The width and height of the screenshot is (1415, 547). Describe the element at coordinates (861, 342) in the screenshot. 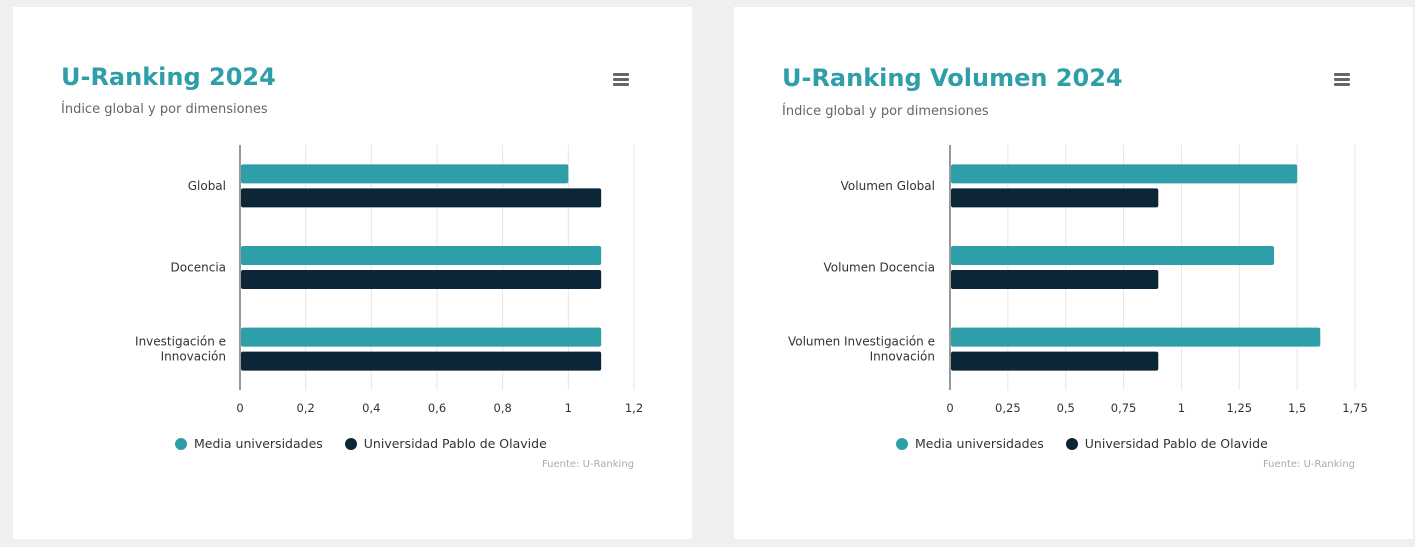

I see `category-label: Volumen Investigación e` at that location.